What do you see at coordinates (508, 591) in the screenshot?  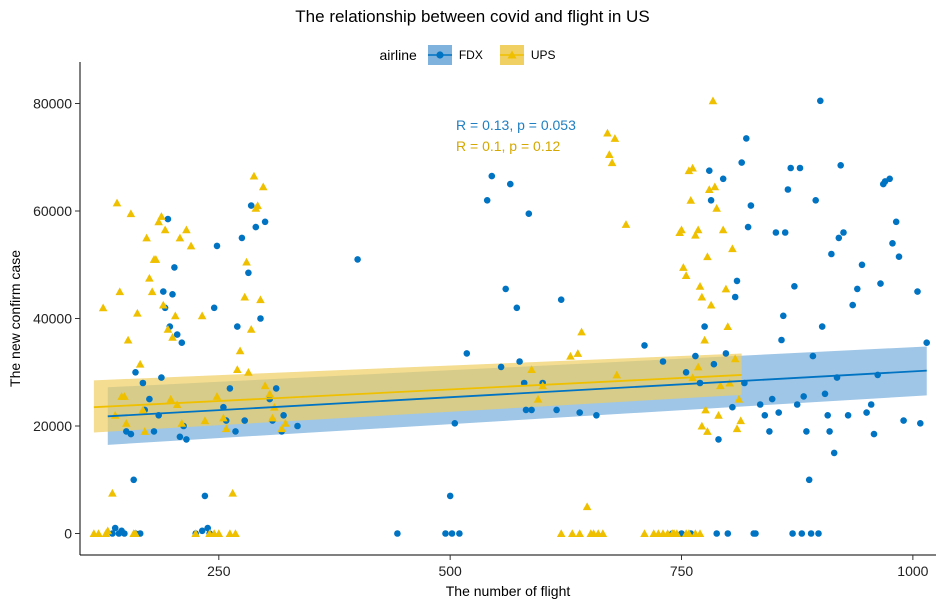 I see `x-axis-label: The number of flight` at bounding box center [508, 591].